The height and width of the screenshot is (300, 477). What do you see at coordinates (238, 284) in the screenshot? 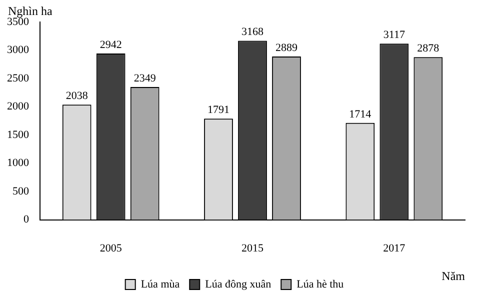
I see `legend-label: Lúa đông xuân` at bounding box center [238, 284].